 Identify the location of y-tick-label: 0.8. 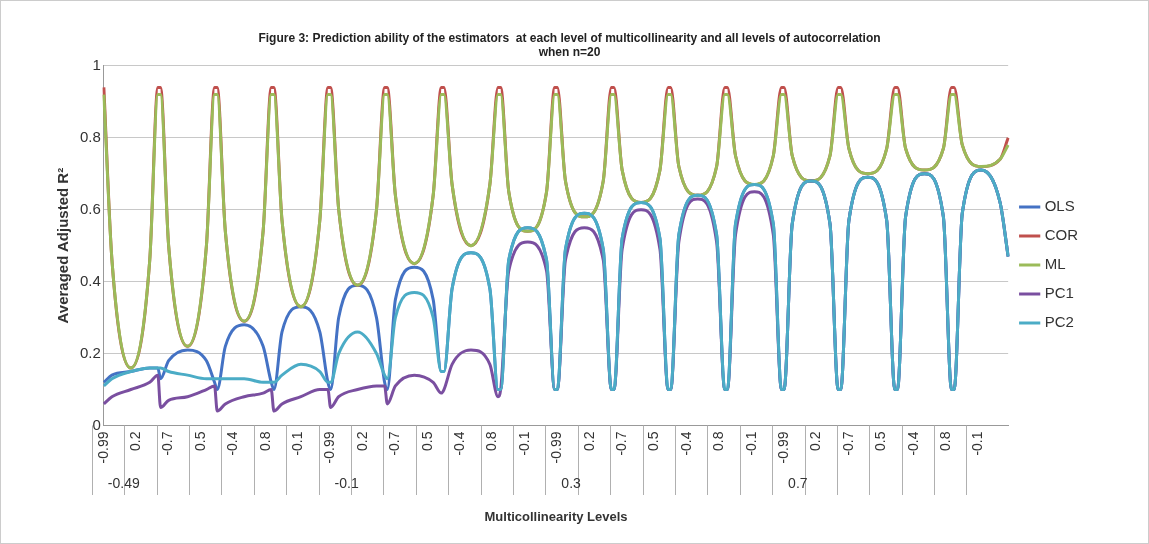
(90, 136).